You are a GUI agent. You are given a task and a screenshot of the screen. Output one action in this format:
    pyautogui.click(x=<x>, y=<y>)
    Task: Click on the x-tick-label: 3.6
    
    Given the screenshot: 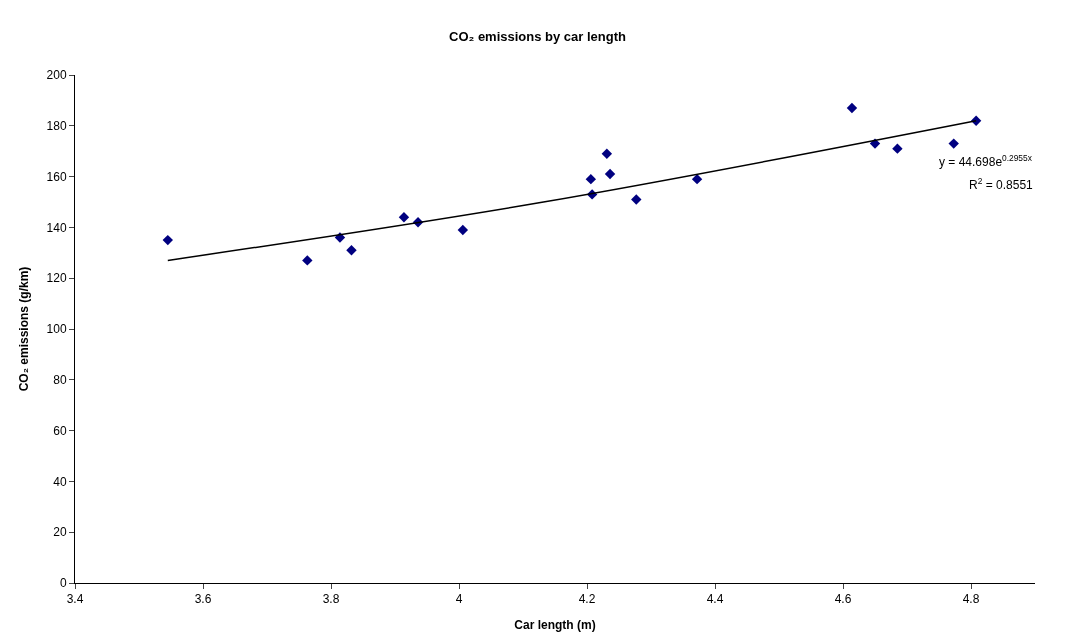 What is the action you would take?
    pyautogui.click(x=203, y=599)
    